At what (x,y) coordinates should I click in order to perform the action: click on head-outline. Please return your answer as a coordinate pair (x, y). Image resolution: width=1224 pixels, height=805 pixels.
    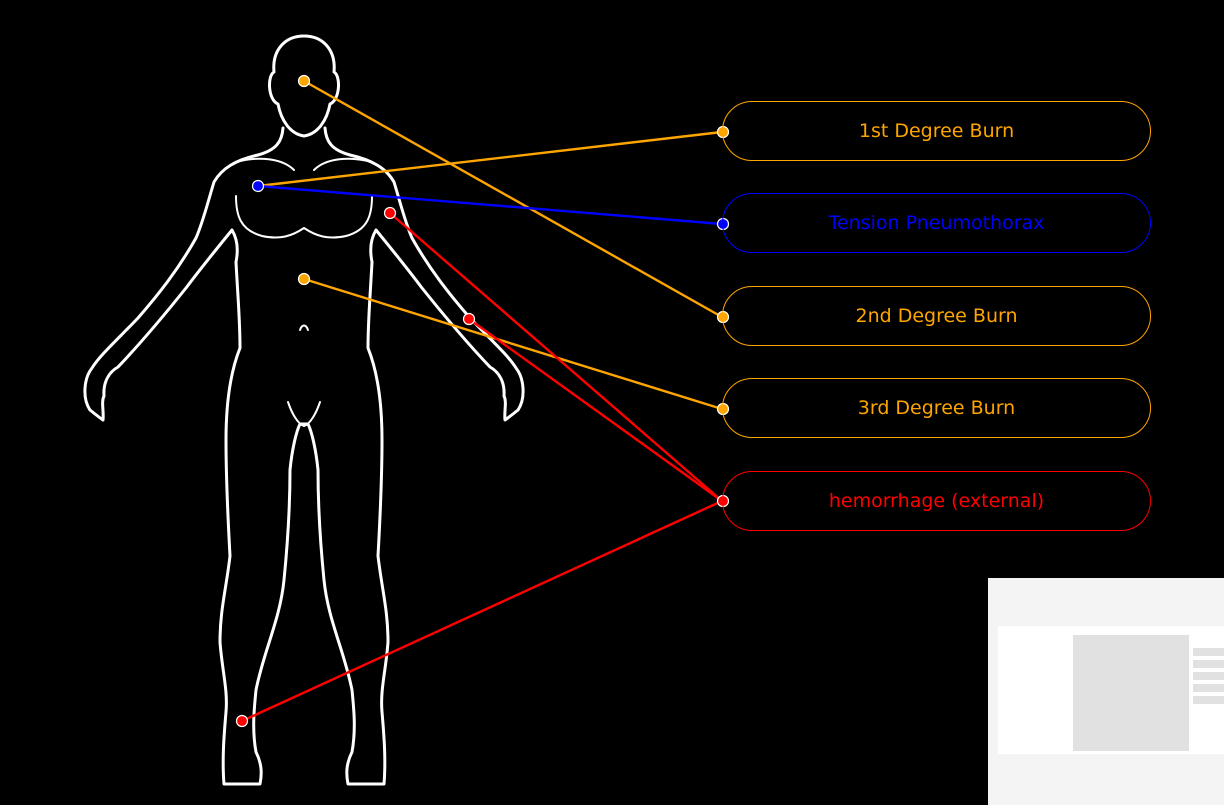
    Looking at the image, I should click on (304, 86).